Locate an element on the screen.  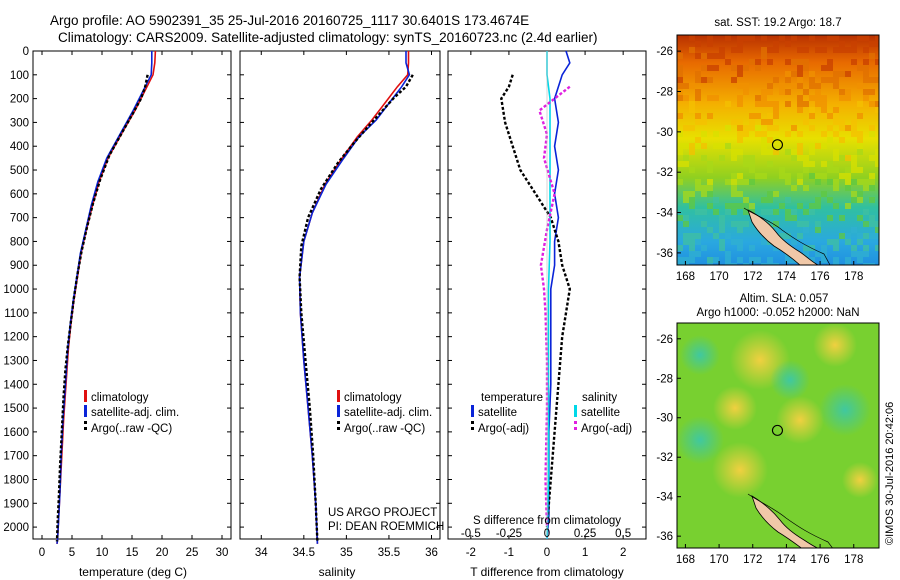
sla-map-image is located at coordinates (778, 435).